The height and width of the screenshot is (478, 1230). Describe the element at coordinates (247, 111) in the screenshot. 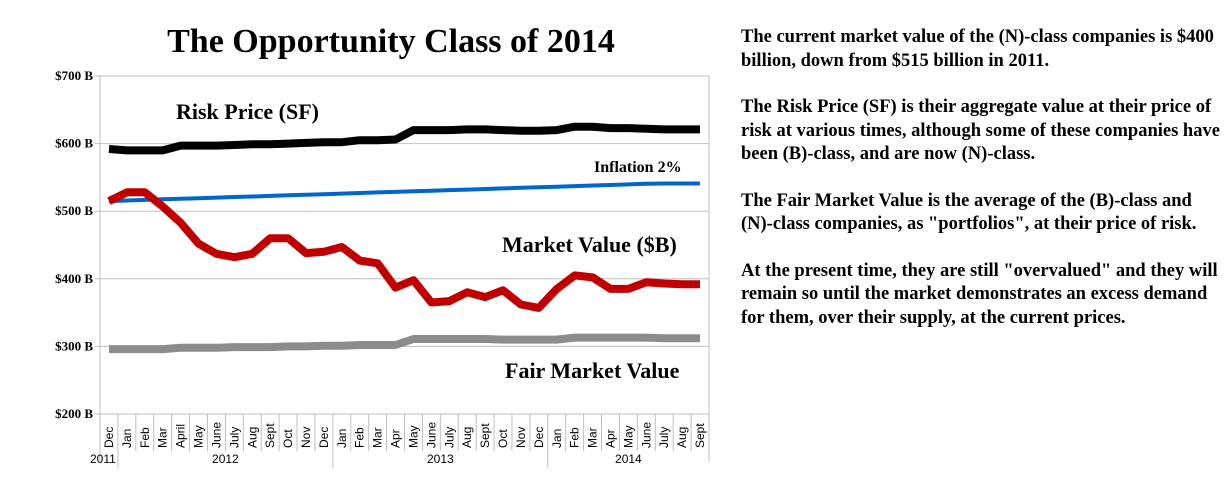

I see `annotation-risk-price: Risk Price (SF)` at that location.